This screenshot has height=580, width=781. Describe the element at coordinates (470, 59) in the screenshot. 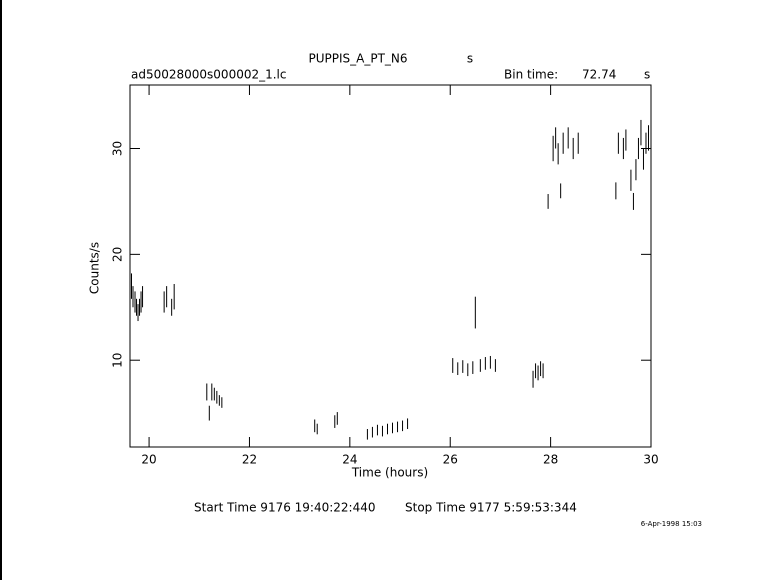

I see `title-unit: s` at that location.